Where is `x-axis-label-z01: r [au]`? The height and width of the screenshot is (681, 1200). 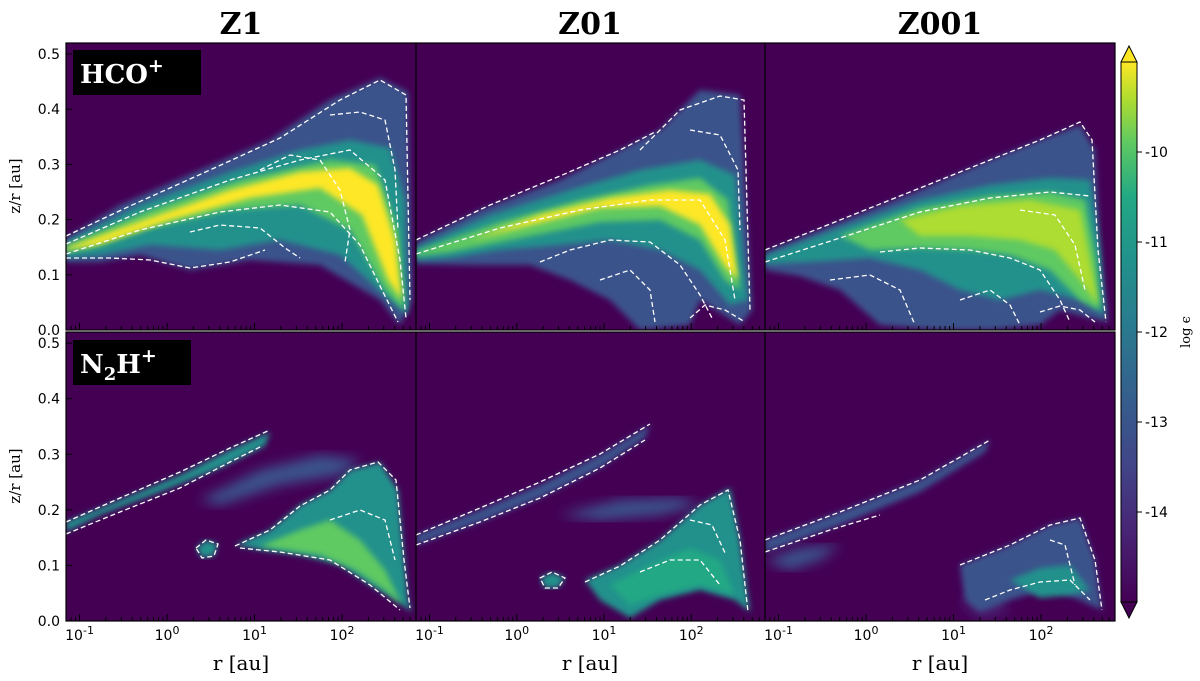
x-axis-label-z01: r [au] is located at coordinates (590, 663).